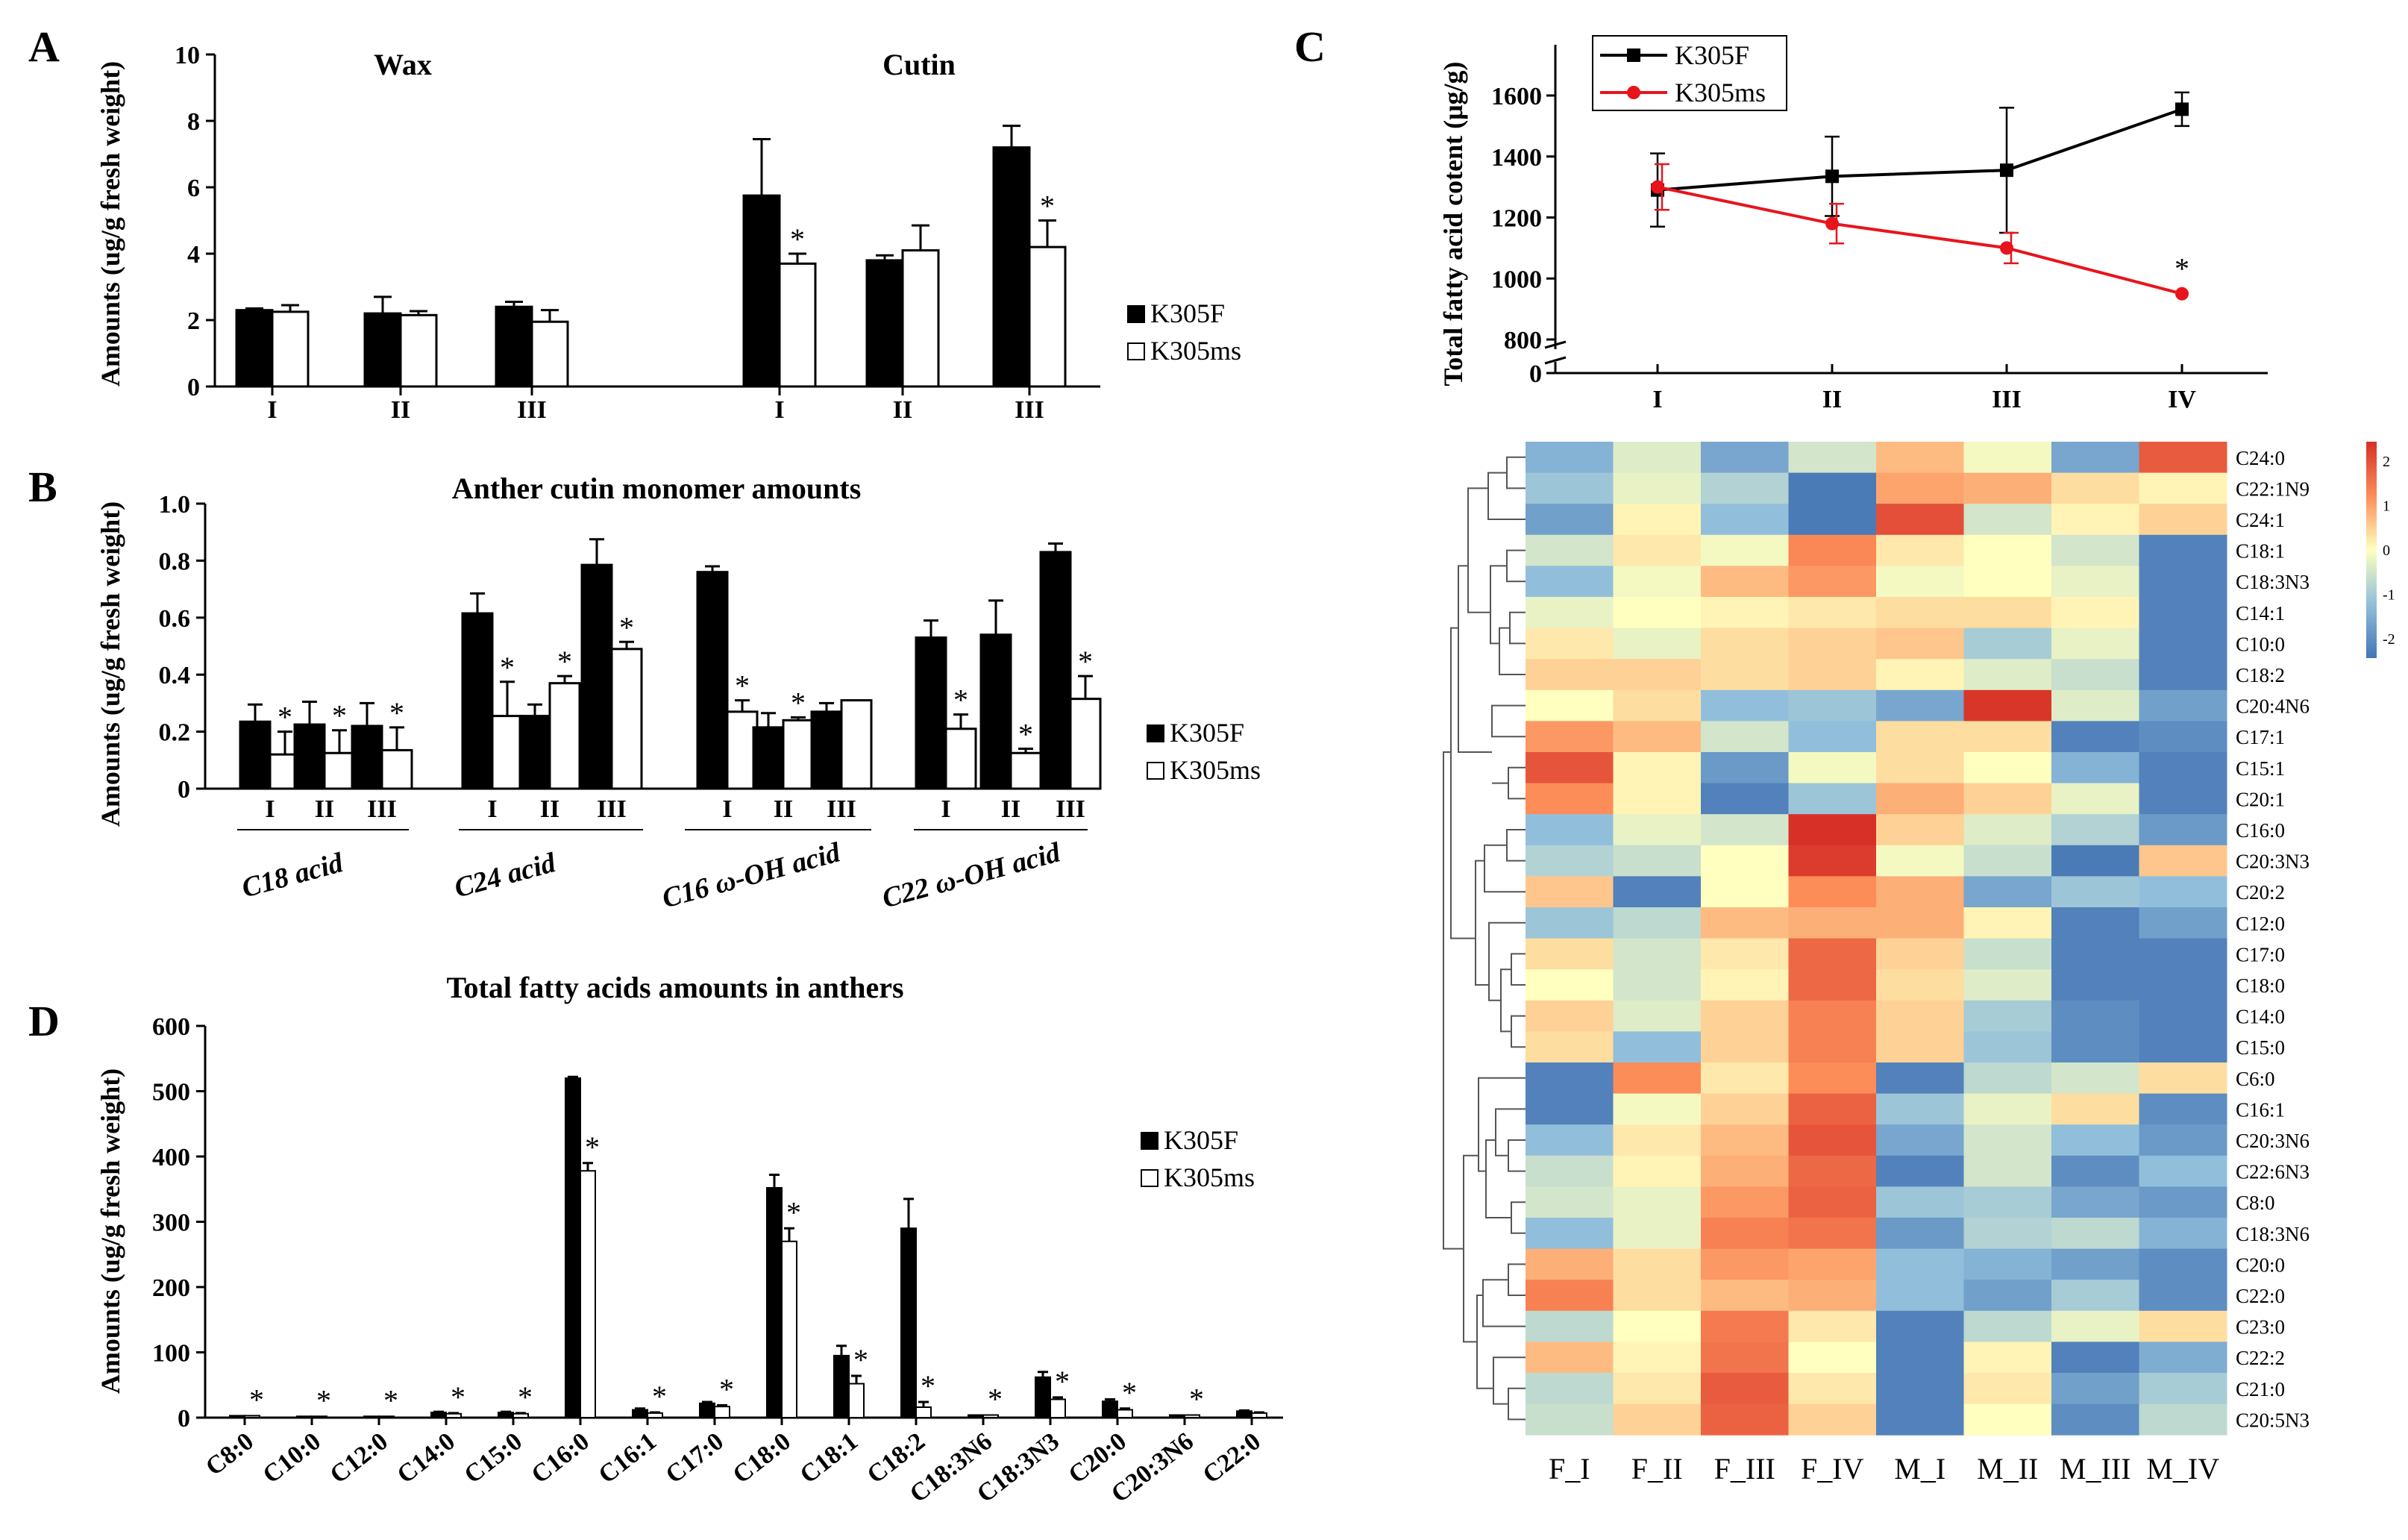 This screenshot has width=2408, height=1540. What do you see at coordinates (1744, 1469) in the screenshot?
I see `heatmap-column-label: F_III` at bounding box center [1744, 1469].